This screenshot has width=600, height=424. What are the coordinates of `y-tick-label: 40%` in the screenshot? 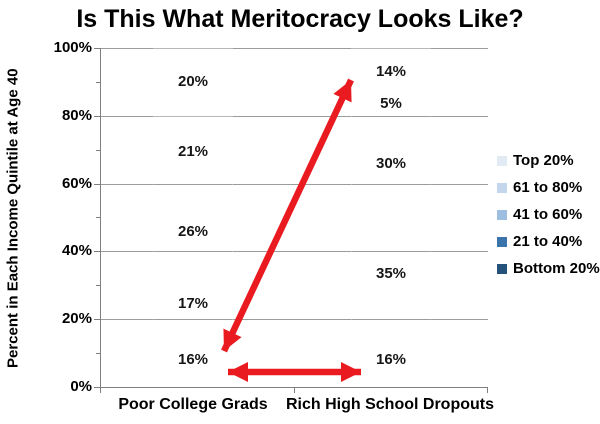 It's located at (76, 250).